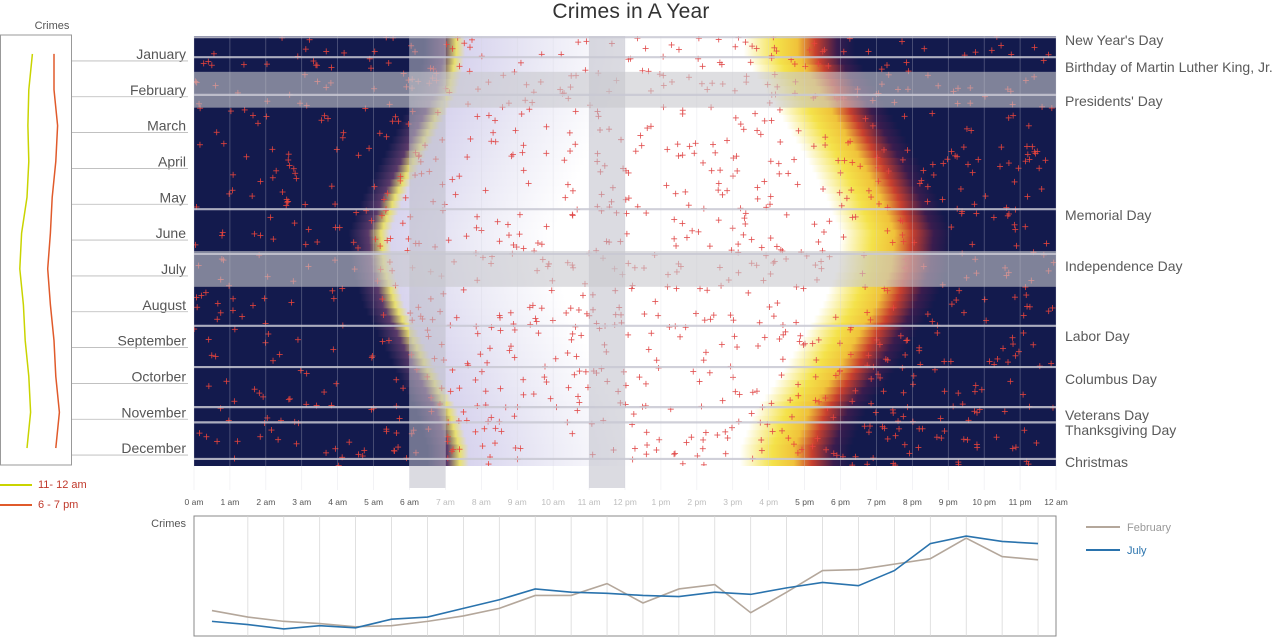 The image size is (1280, 638). What do you see at coordinates (625, 269) in the screenshot?
I see `highlight-row-july` at bounding box center [625, 269].